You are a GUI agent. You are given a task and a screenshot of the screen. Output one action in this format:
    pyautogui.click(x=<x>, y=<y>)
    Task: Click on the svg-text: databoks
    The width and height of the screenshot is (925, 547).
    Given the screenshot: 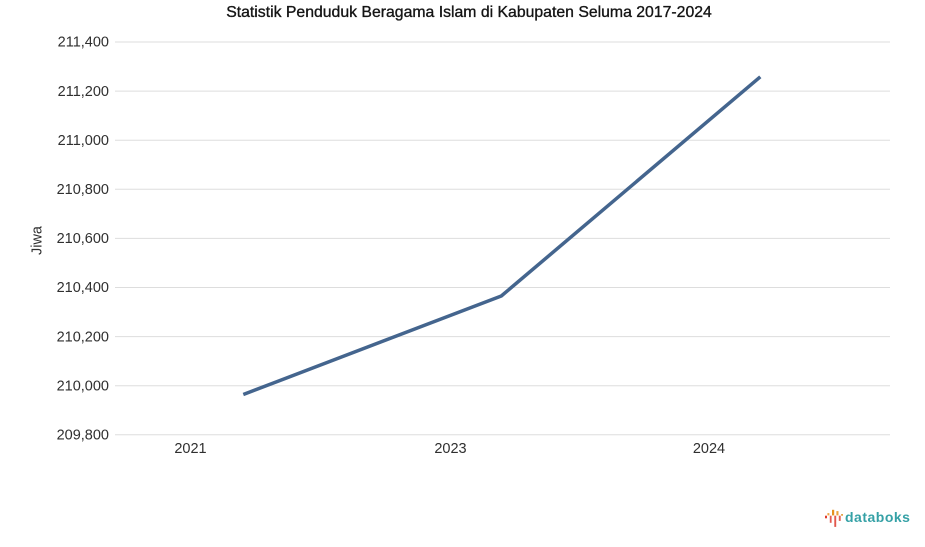 What is the action you would take?
    pyautogui.click(x=877, y=517)
    